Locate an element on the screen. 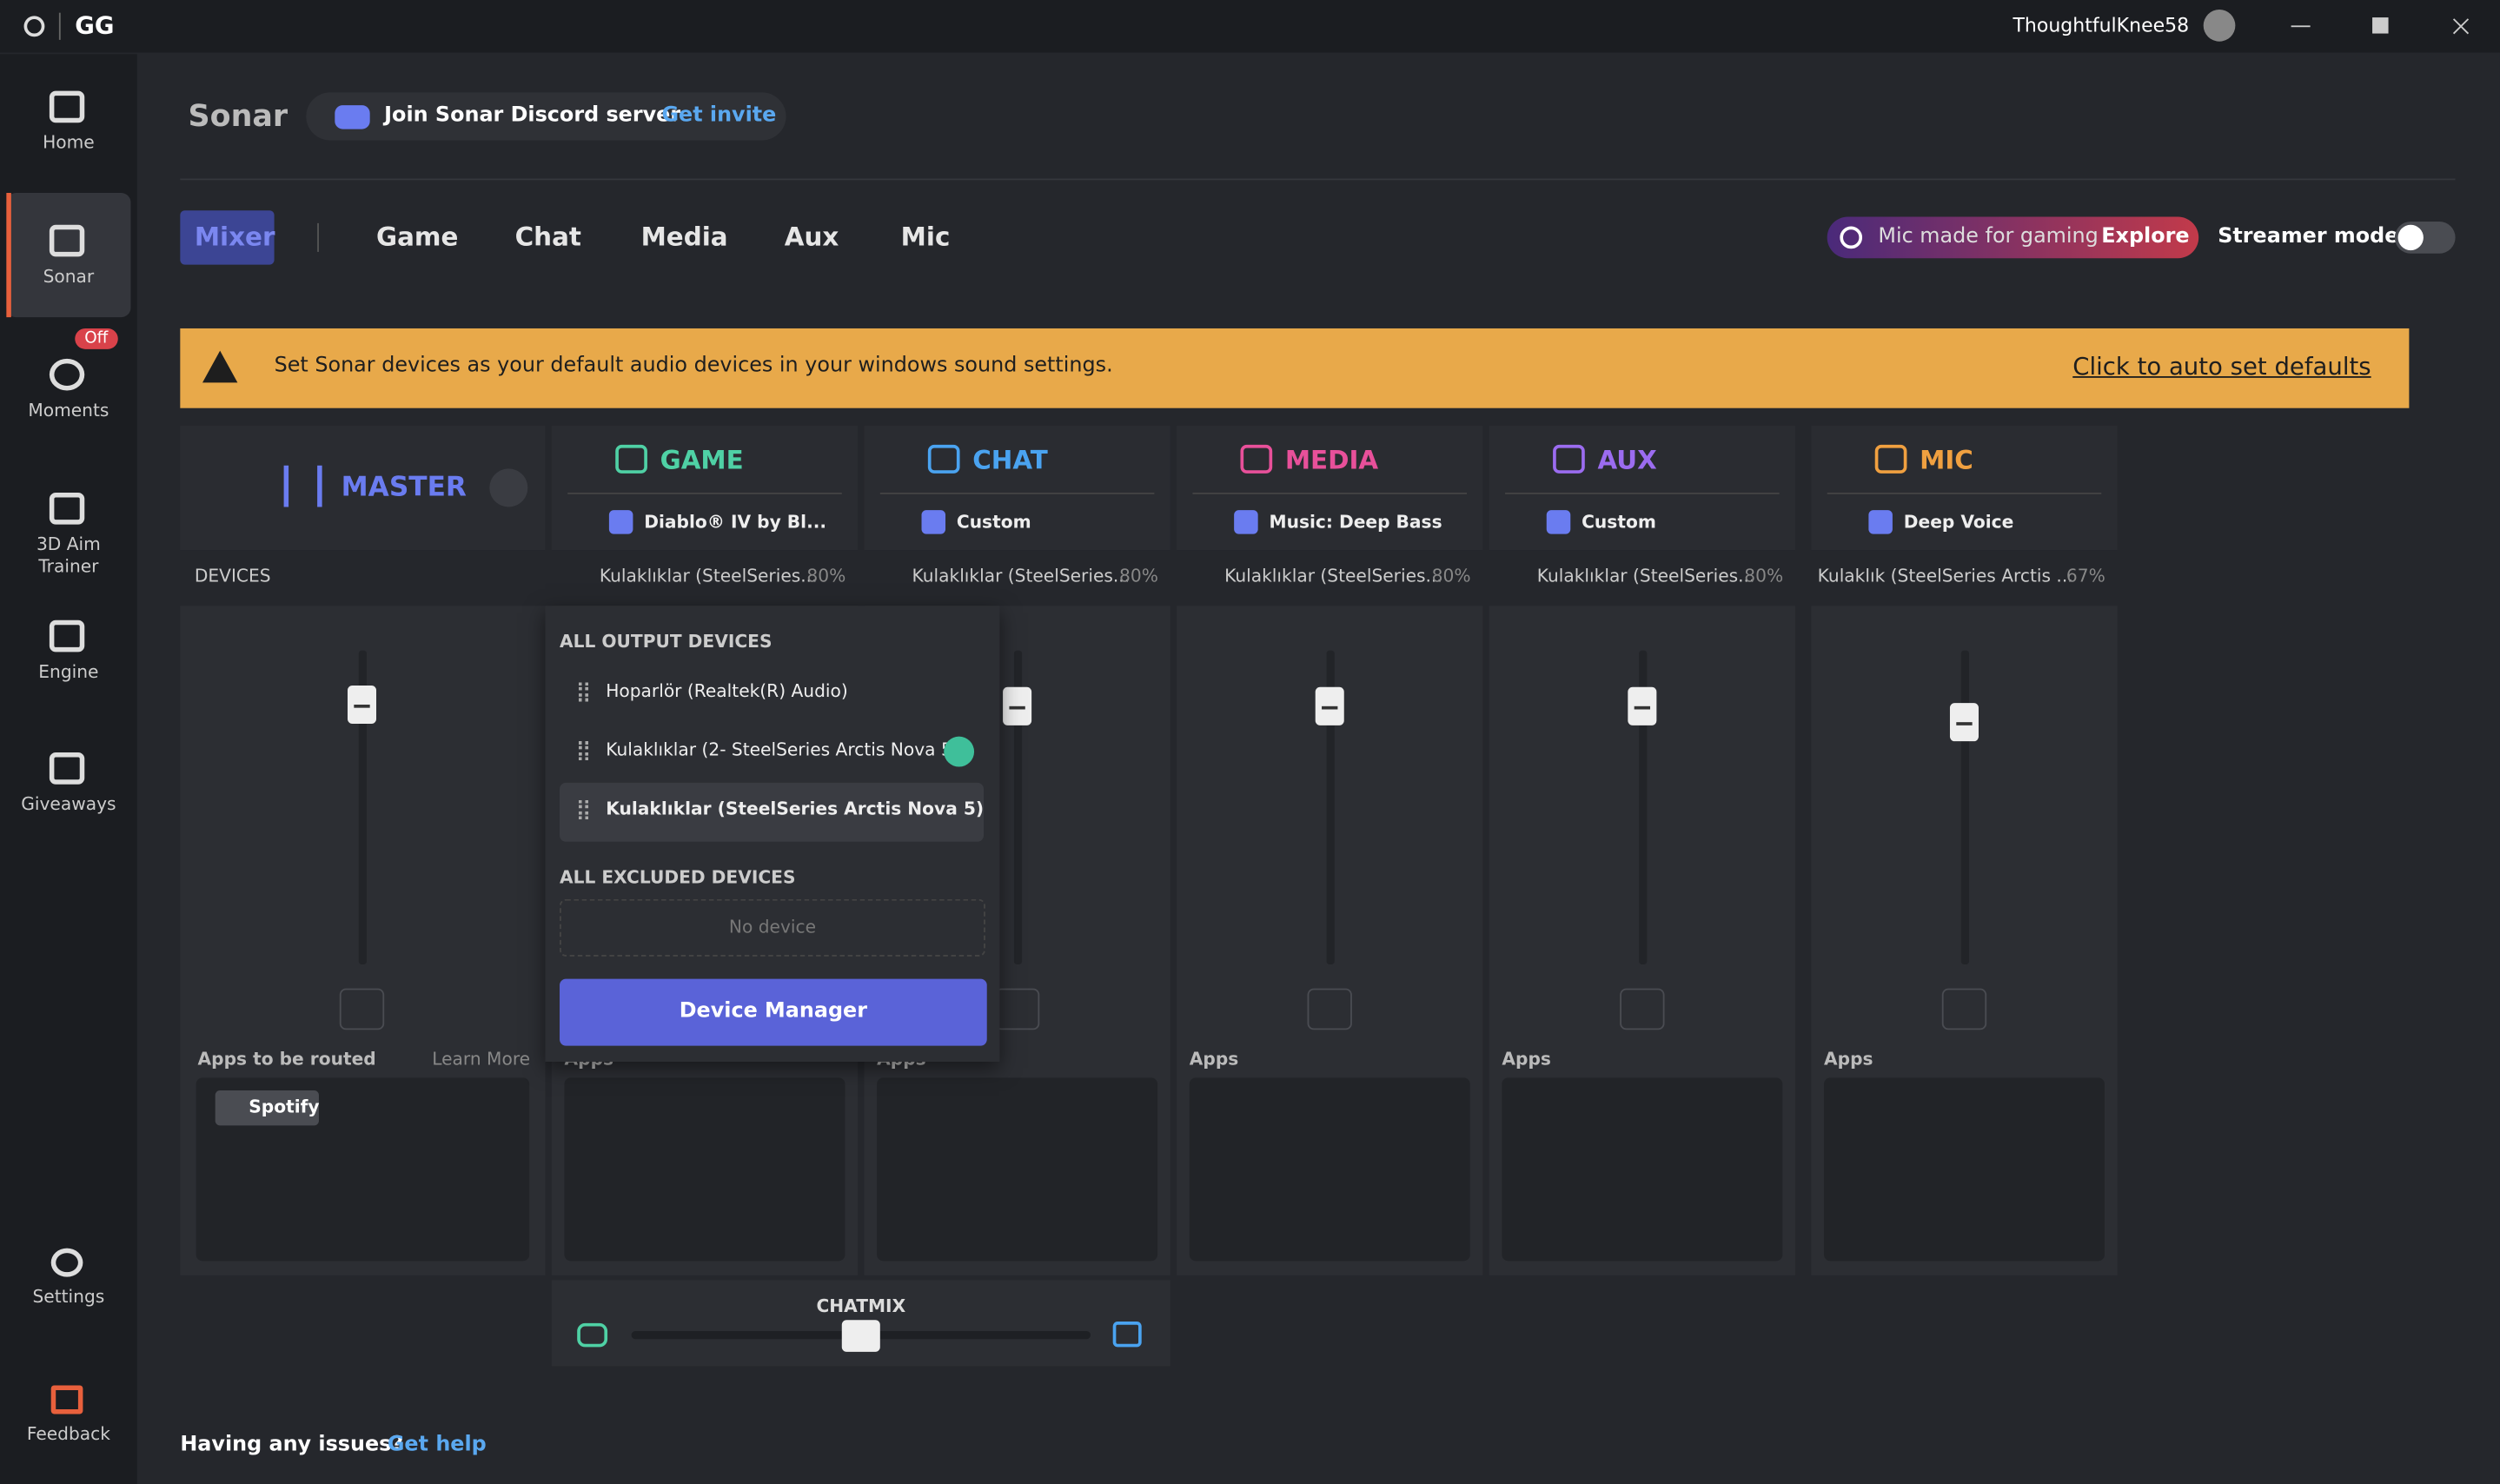 The width and height of the screenshot is (2500, 1484). streamer-label: Streamer mode is located at coordinates (2308, 236).